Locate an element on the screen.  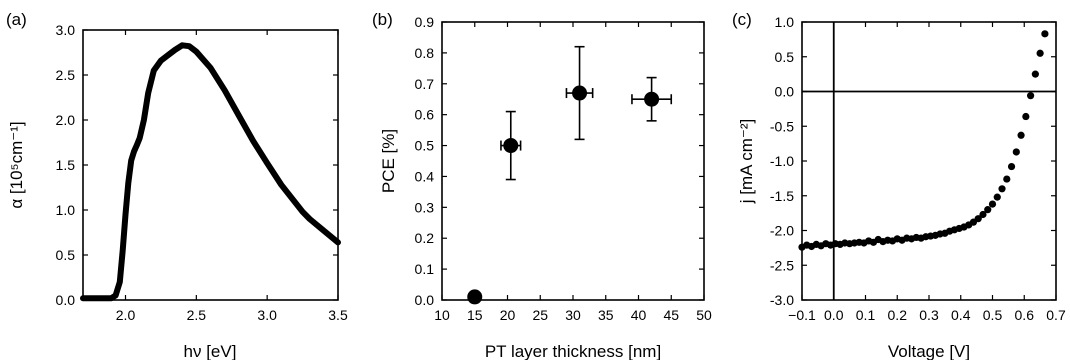
y-tick-label: 0.1 is located at coordinates (425, 269).